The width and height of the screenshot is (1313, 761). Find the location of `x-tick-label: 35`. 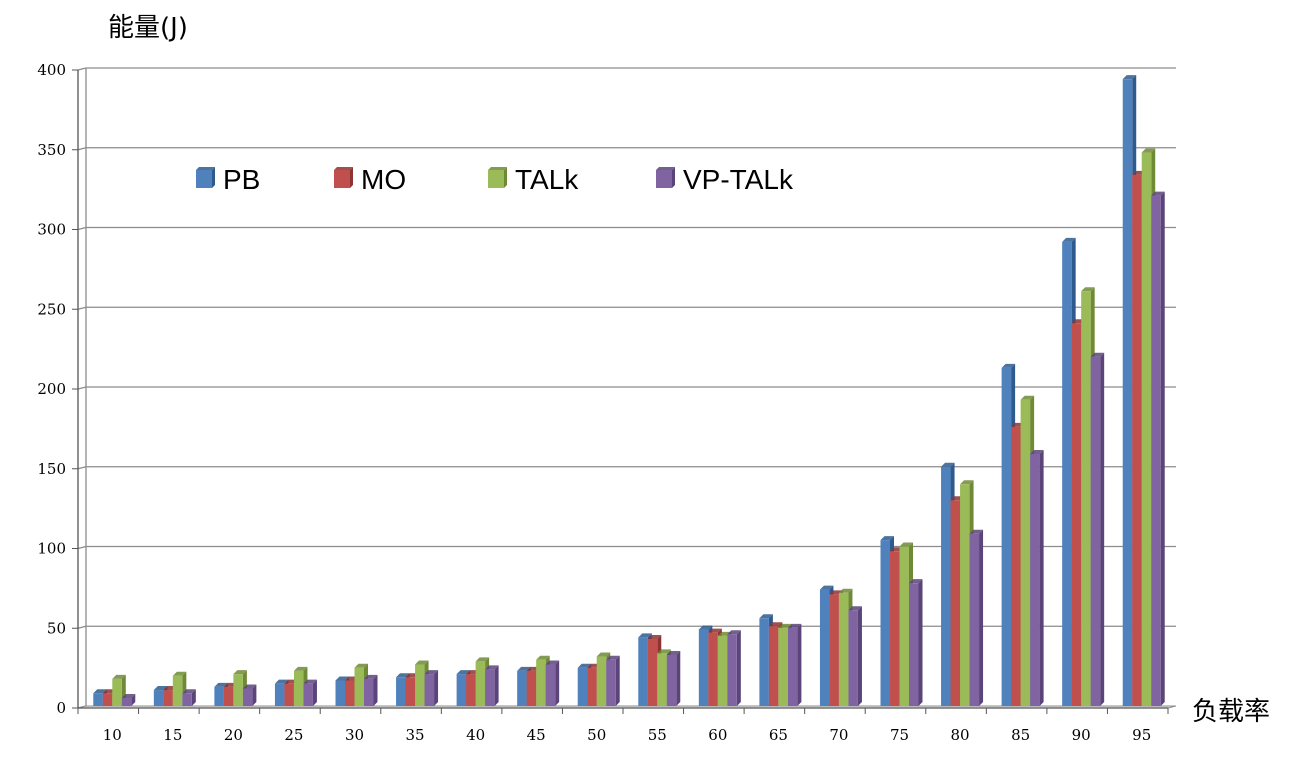

x-tick-label: 35 is located at coordinates (415, 735).